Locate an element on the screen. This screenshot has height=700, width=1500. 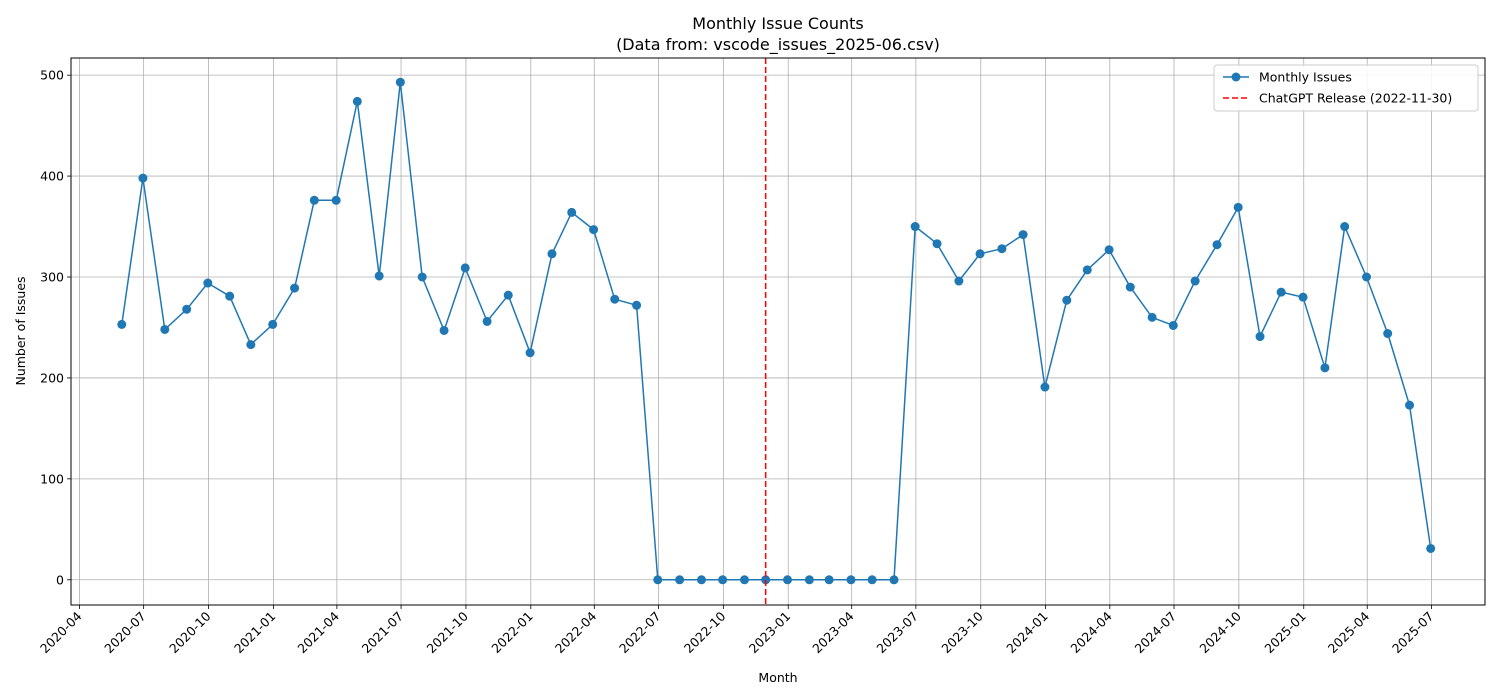
x-tick-label: 2021-01 is located at coordinates (255, 633).